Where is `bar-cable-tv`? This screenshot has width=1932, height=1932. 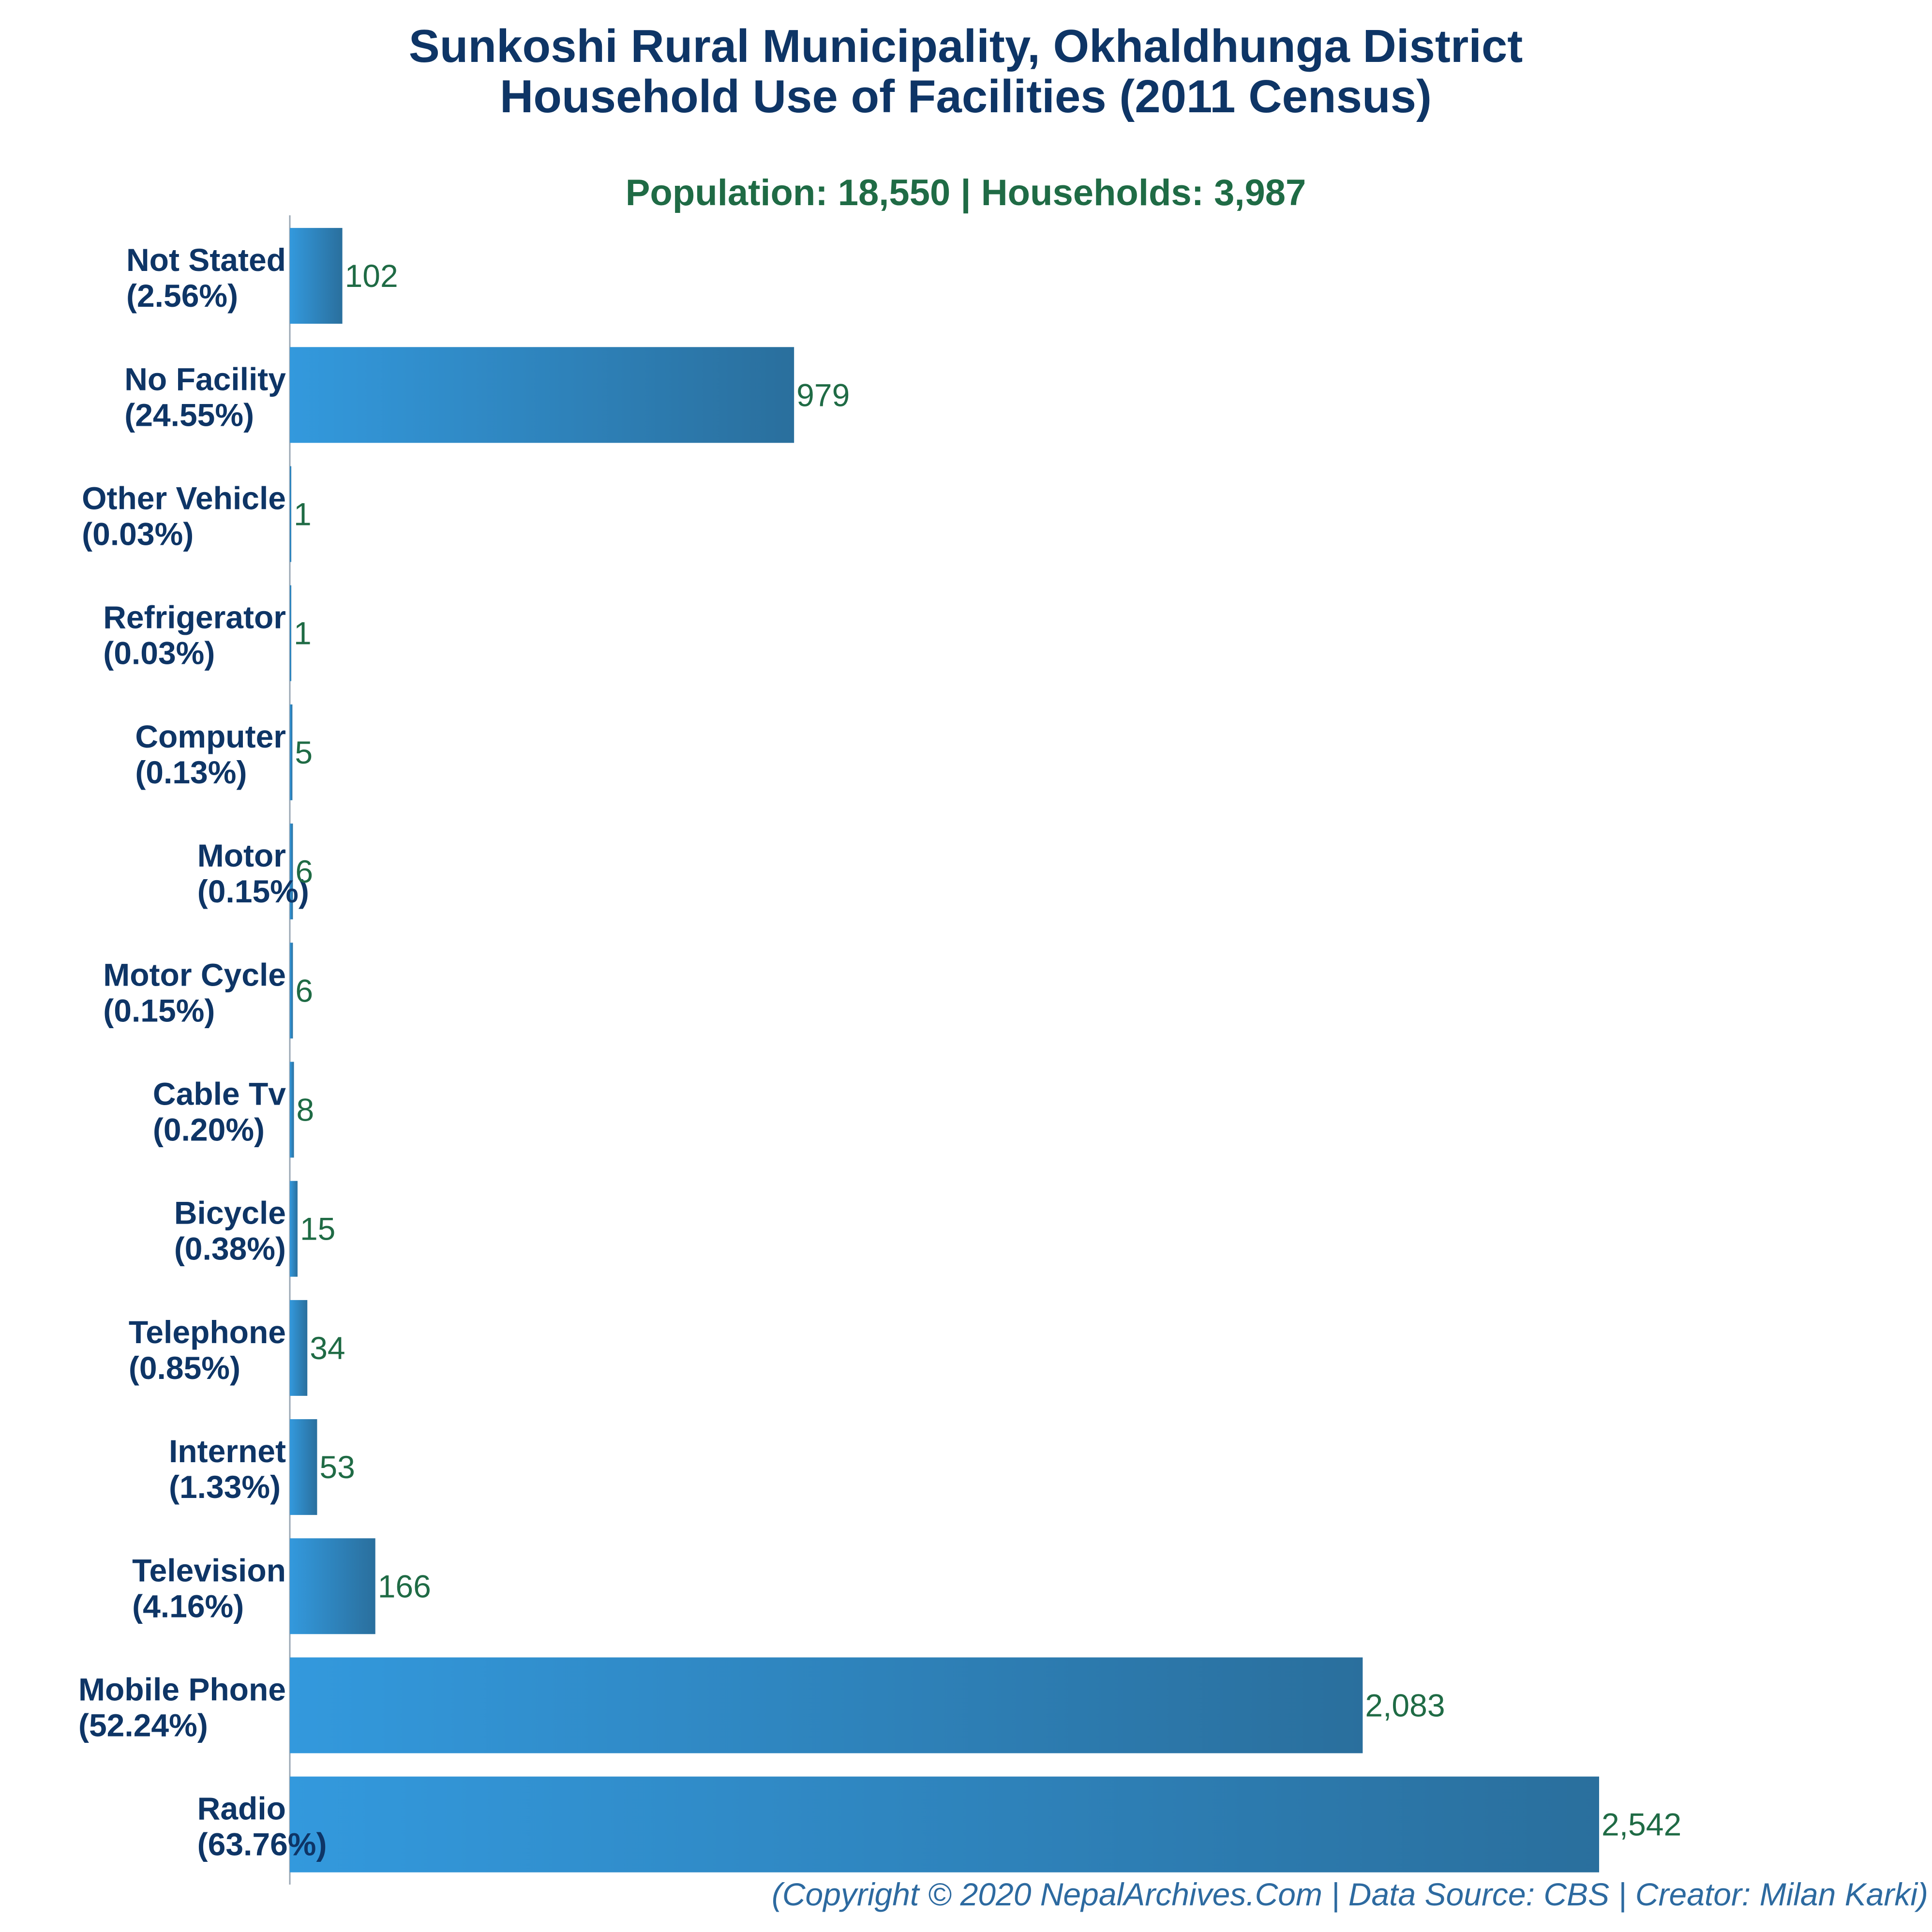
bar-cable-tv is located at coordinates (292, 1110).